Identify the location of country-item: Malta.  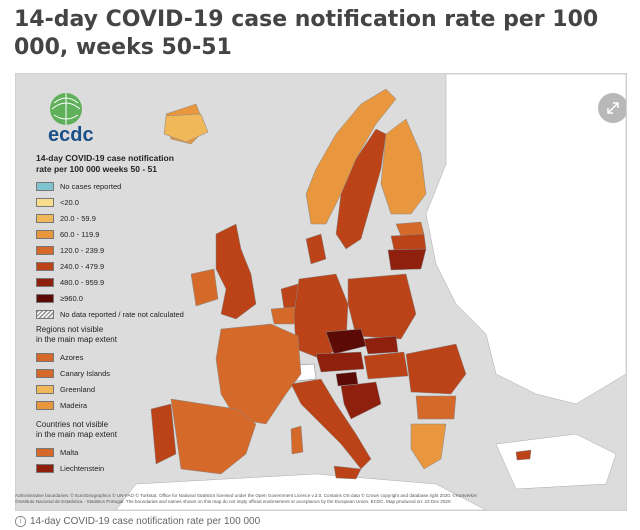
(57, 452).